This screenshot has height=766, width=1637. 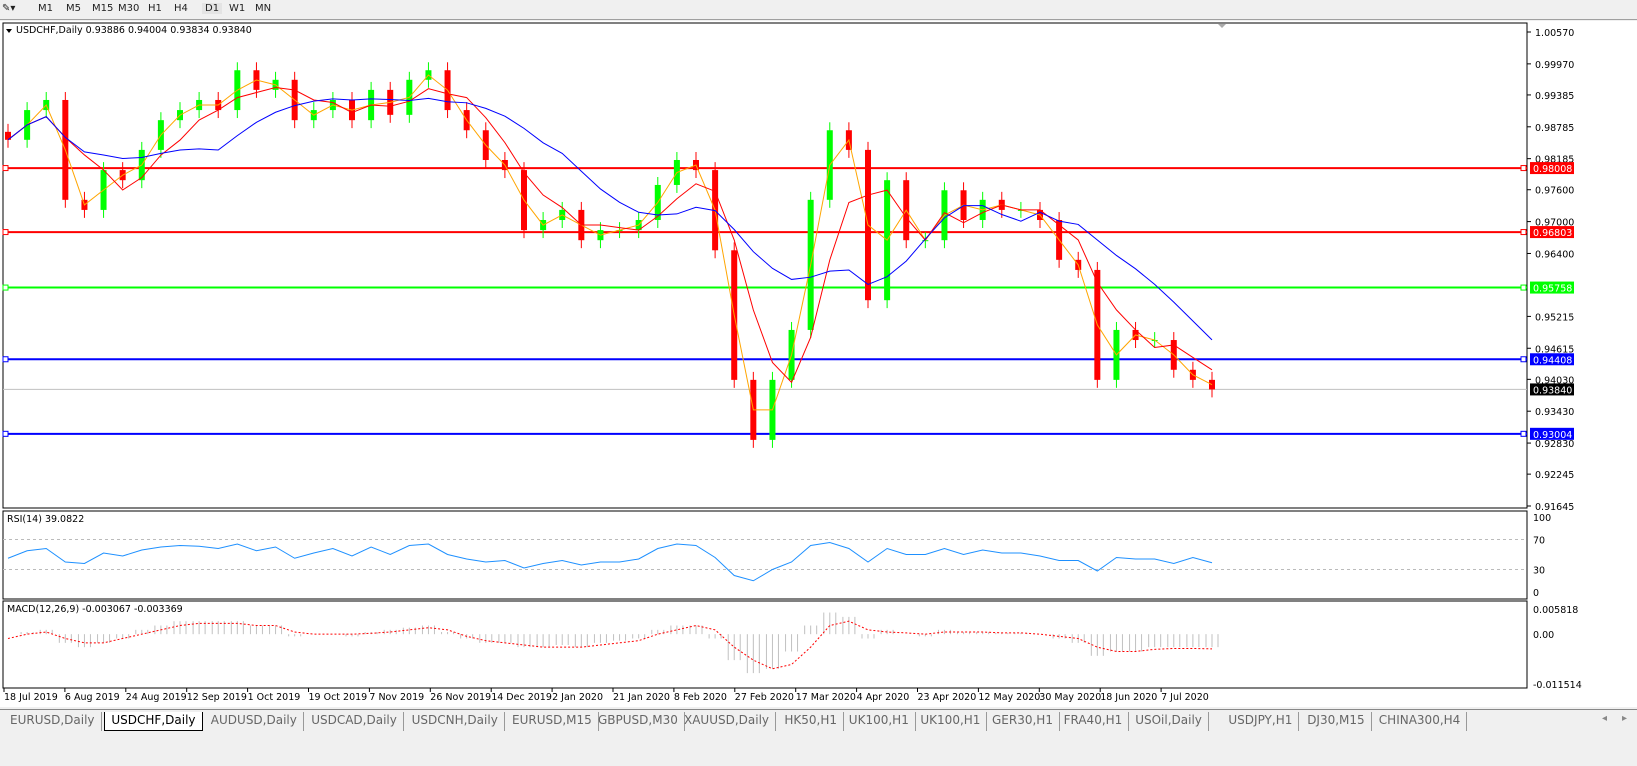 I want to click on timeframe-M30: M30, so click(x=129, y=8).